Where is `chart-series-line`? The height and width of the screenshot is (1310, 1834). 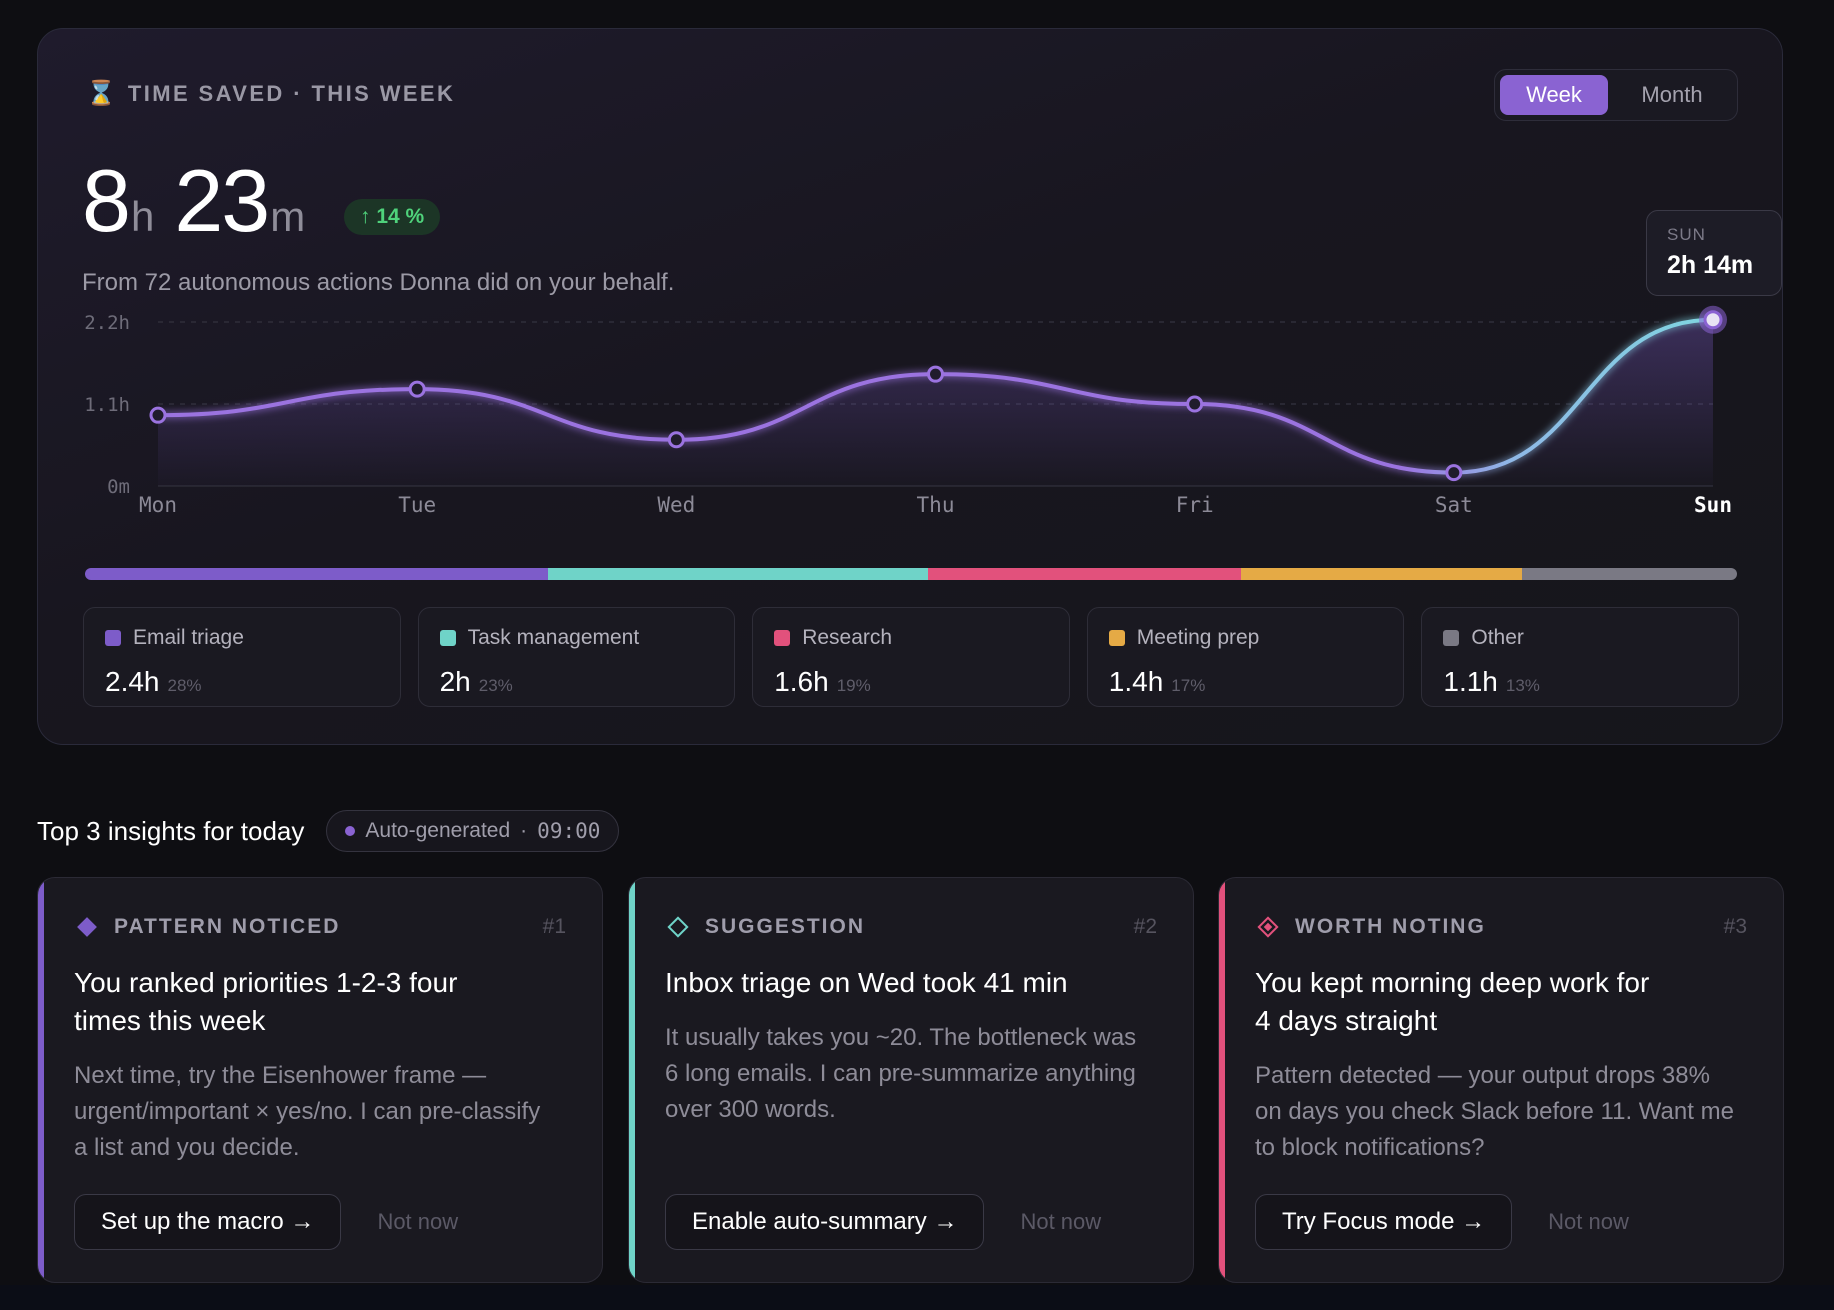
chart-series-line is located at coordinates (935, 396).